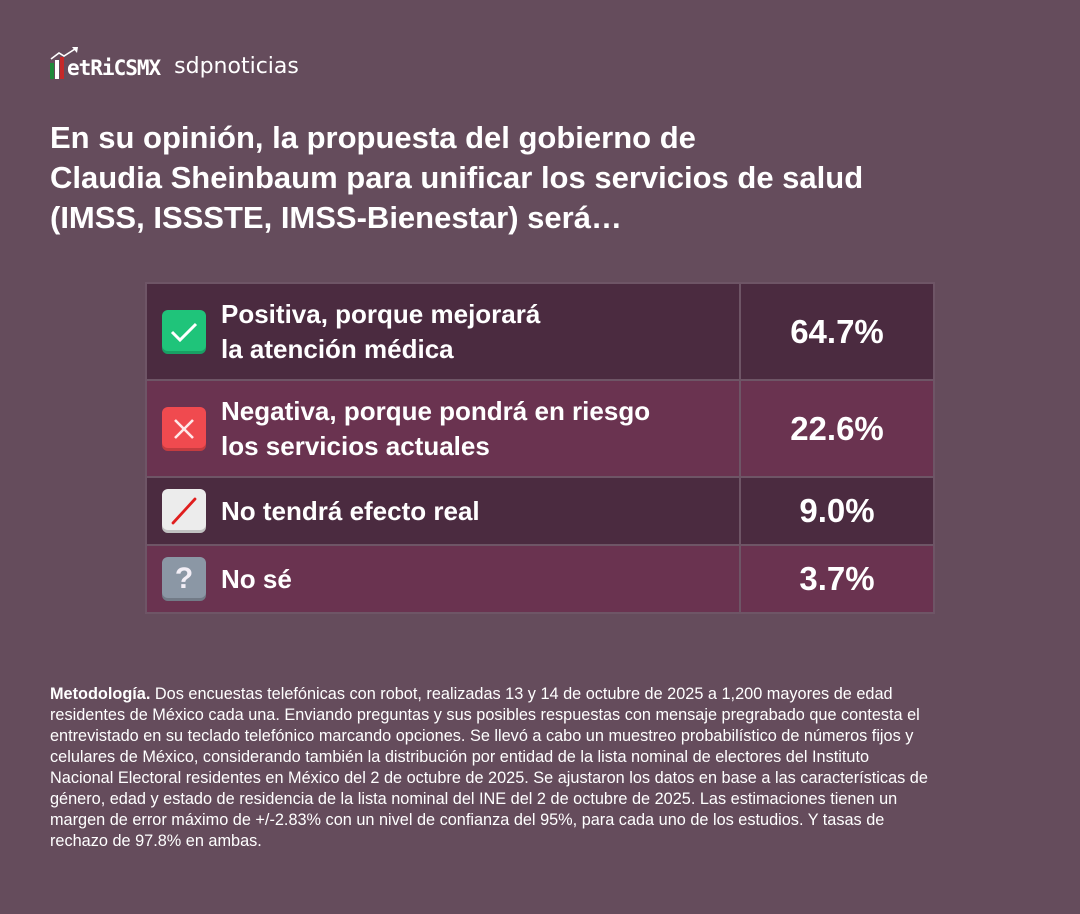 The height and width of the screenshot is (914, 1080). I want to click on trend-arrow-icon, so click(64, 53).